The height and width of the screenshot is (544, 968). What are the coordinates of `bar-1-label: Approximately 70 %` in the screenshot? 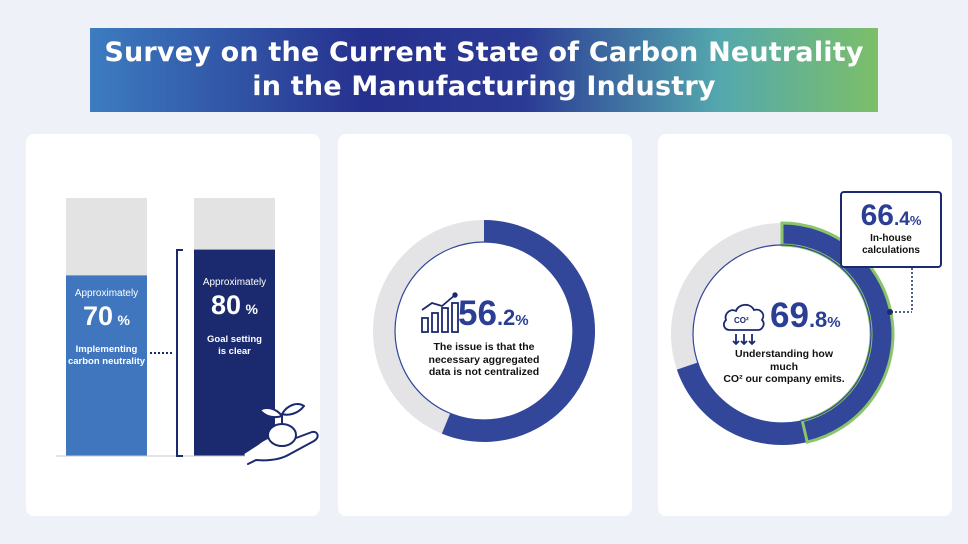 It's located at (106, 310).